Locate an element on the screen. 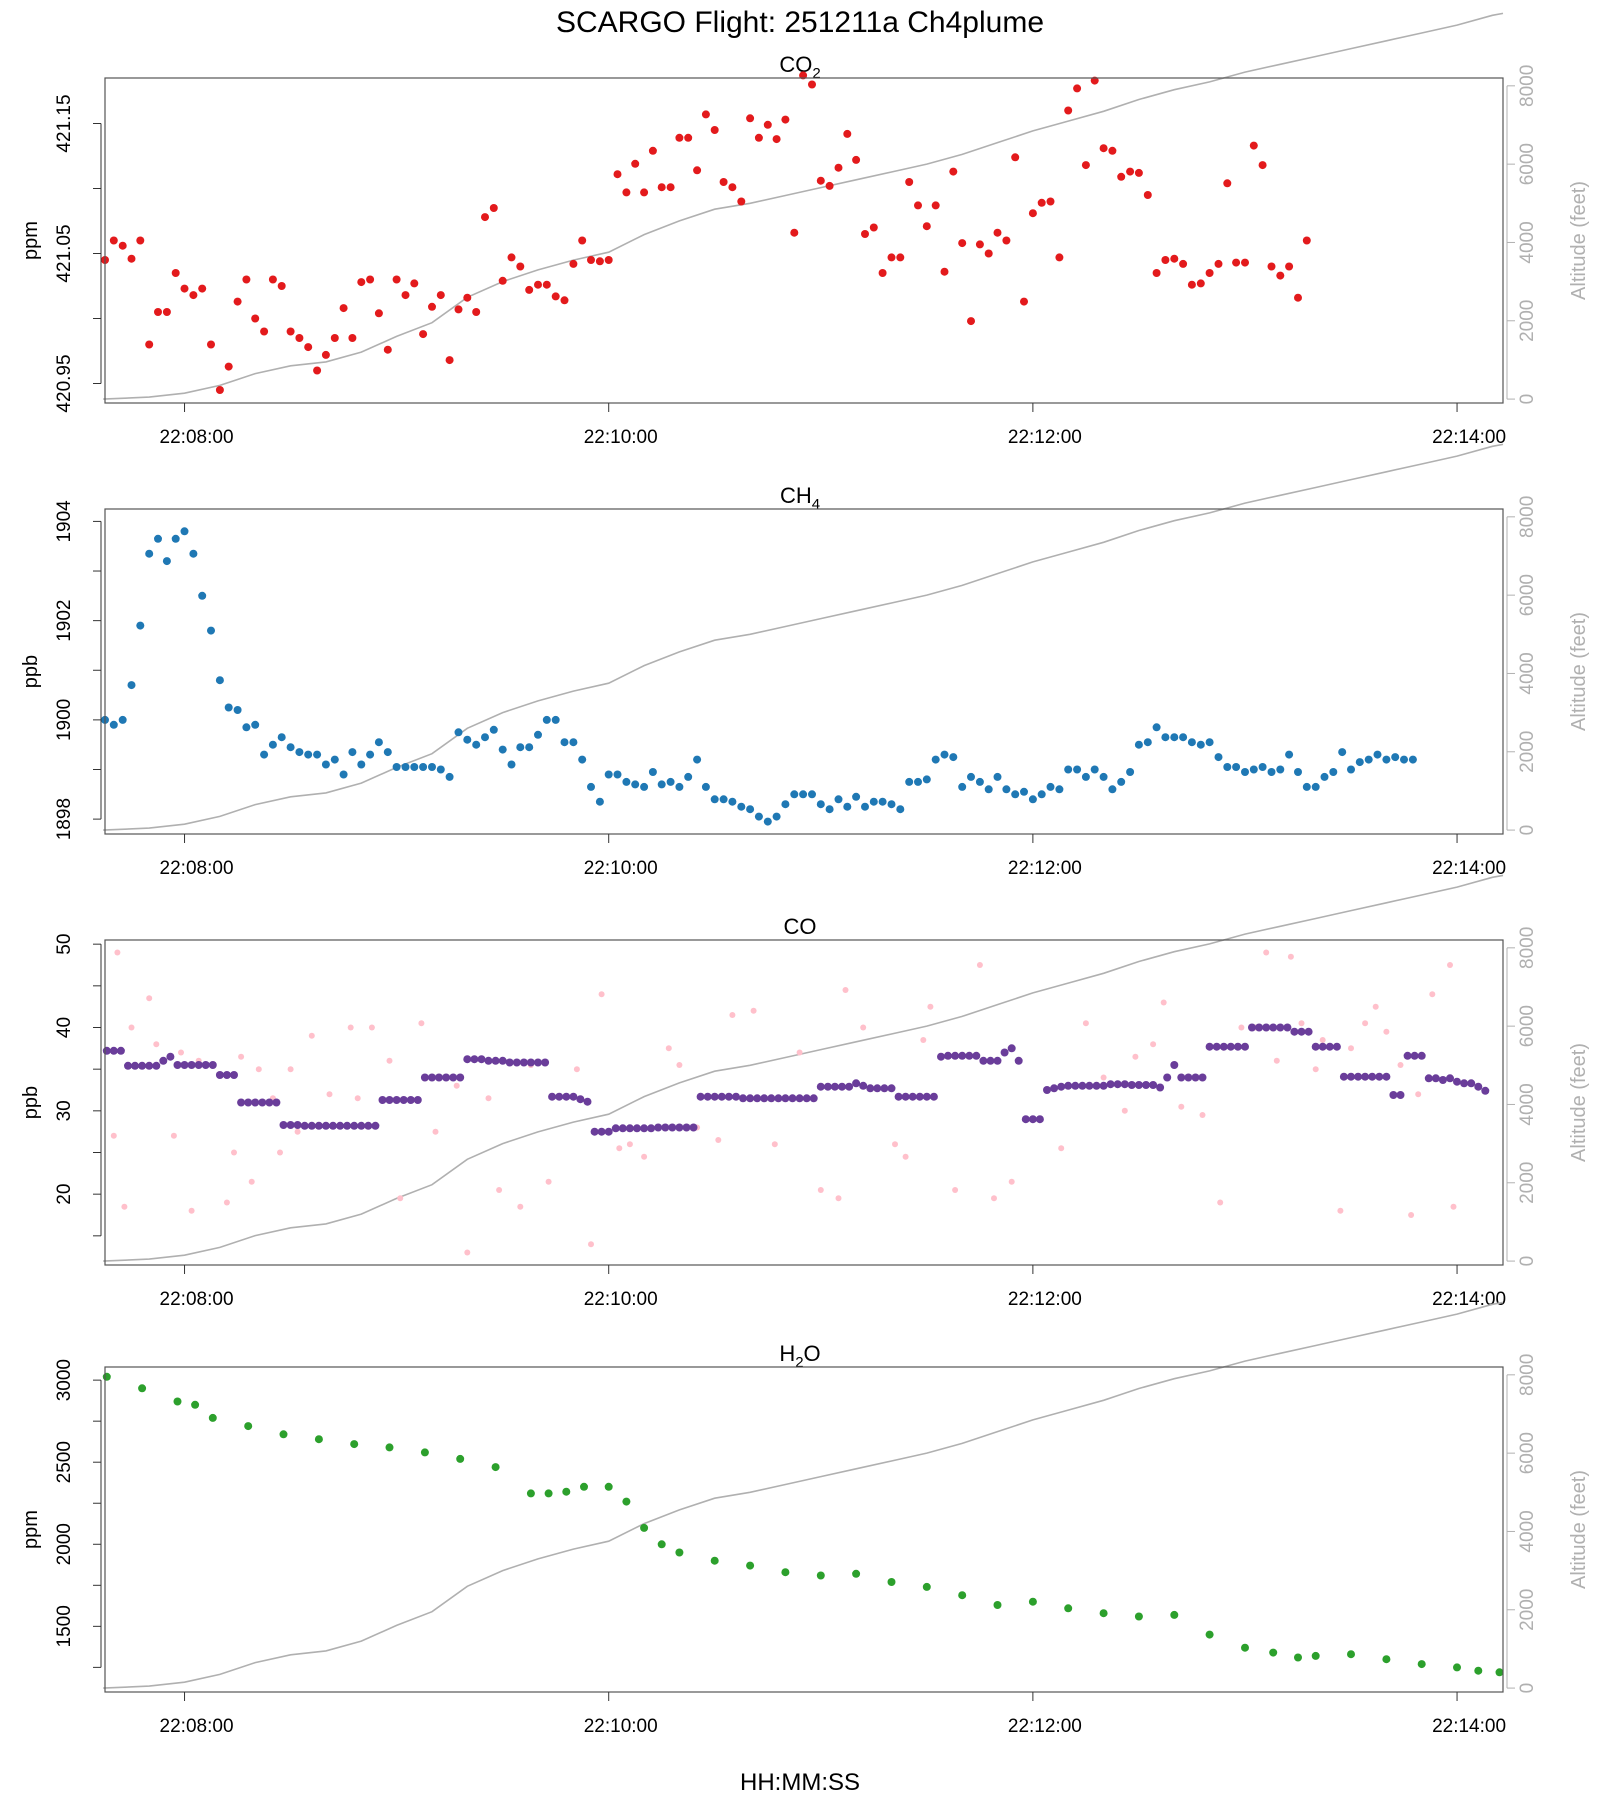  x-axis-label: HH:MM:SS is located at coordinates (800, 1782).